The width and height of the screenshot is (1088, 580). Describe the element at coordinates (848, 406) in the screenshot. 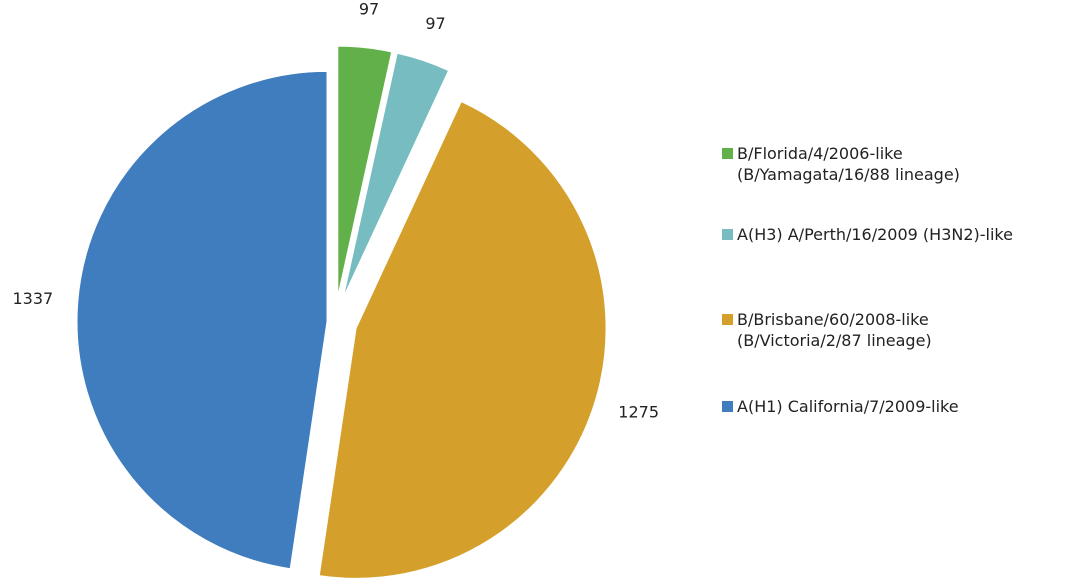

I see `legend-label: A(H1) California/7/2009-like` at that location.